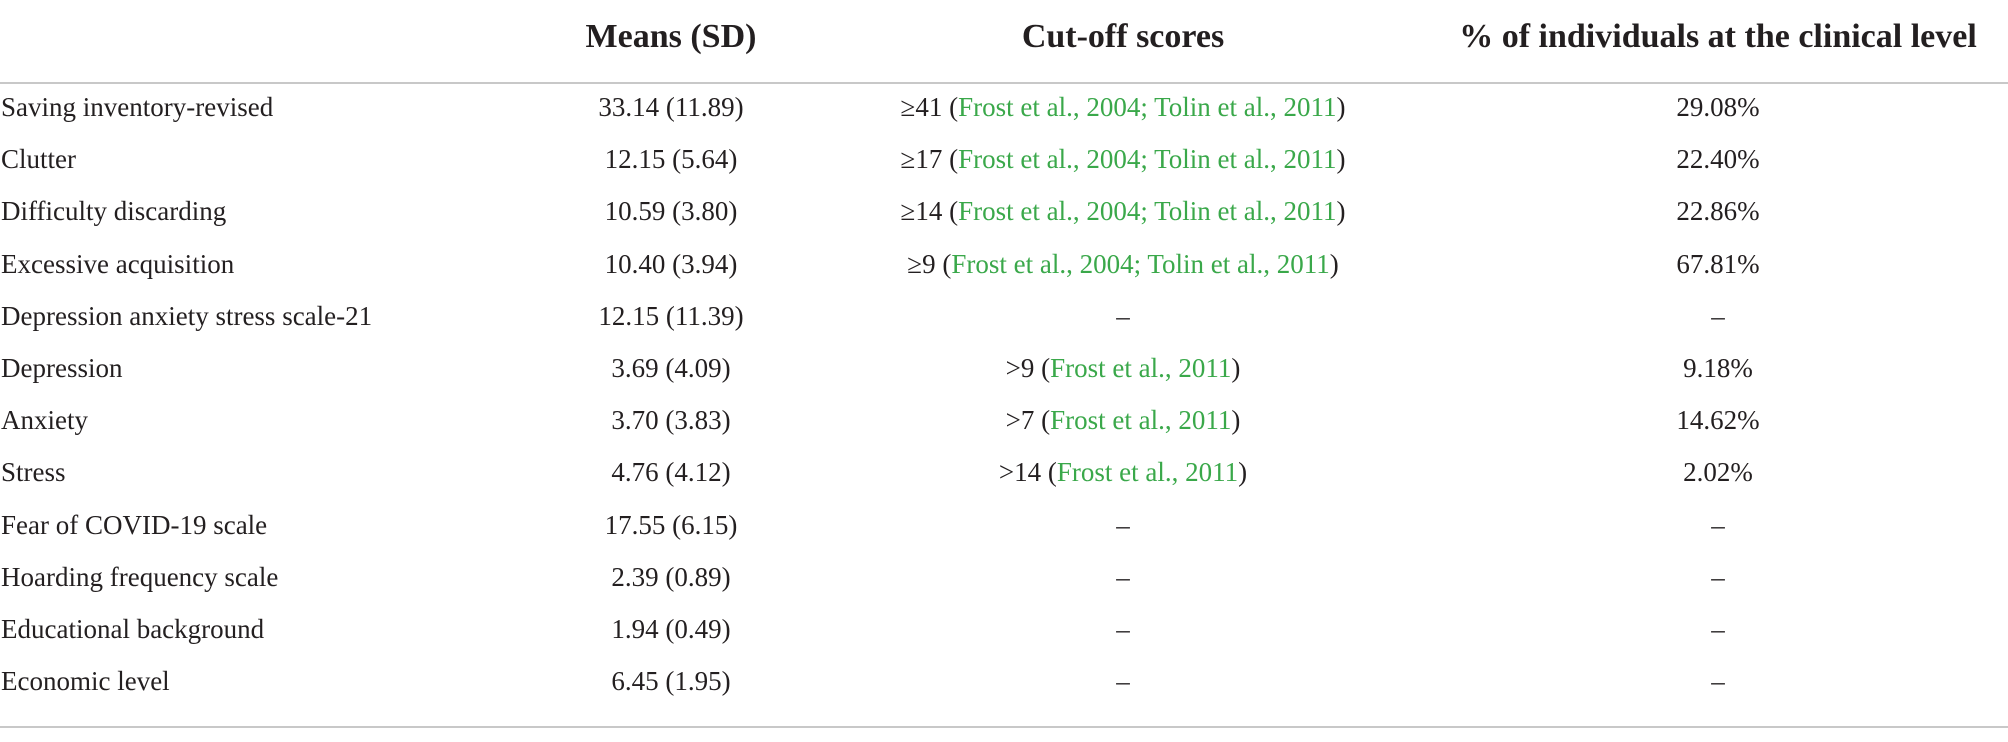  I want to click on row-cutoff: >9 (Frost et al., 2011), so click(1123, 368).